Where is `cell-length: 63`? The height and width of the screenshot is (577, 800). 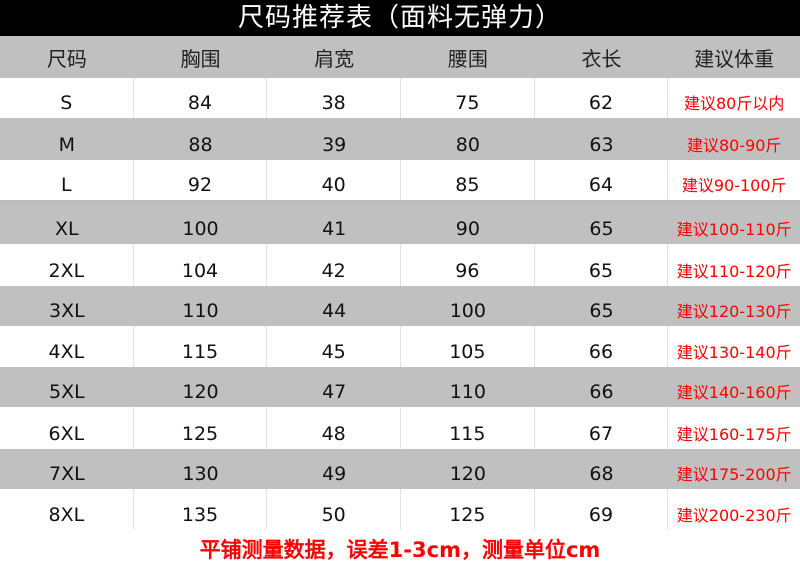
cell-length: 63 is located at coordinates (601, 145).